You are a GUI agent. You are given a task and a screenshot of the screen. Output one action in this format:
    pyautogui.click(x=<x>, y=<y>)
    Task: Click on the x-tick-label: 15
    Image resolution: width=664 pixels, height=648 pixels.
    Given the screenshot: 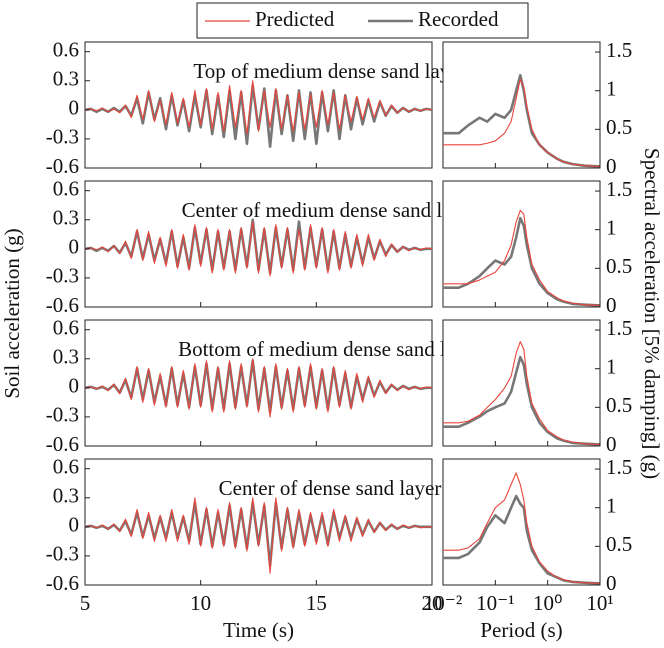 What is the action you would take?
    pyautogui.click(x=316, y=603)
    